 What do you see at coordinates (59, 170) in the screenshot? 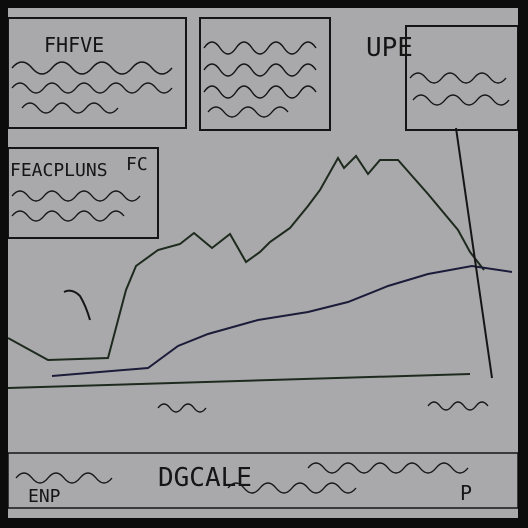
I see `label-mid-left: FEACPLUNS` at bounding box center [59, 170].